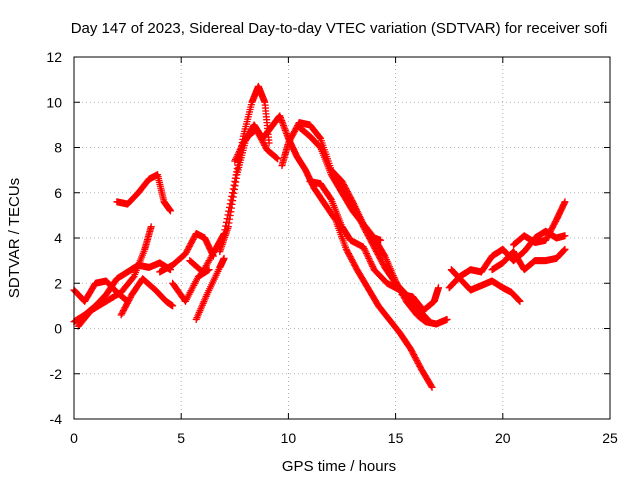 This screenshot has width=640, height=480. What do you see at coordinates (54, 102) in the screenshot?
I see `y-tick-label: 10` at bounding box center [54, 102].